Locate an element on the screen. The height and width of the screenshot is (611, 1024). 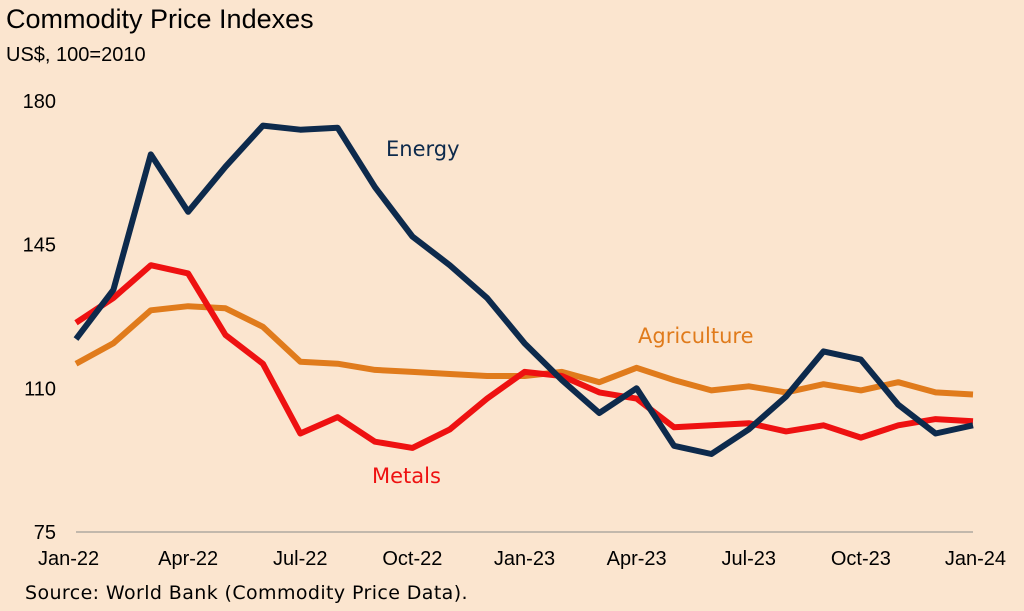
x-tick-label: Jan-23 is located at coordinates (524, 559).